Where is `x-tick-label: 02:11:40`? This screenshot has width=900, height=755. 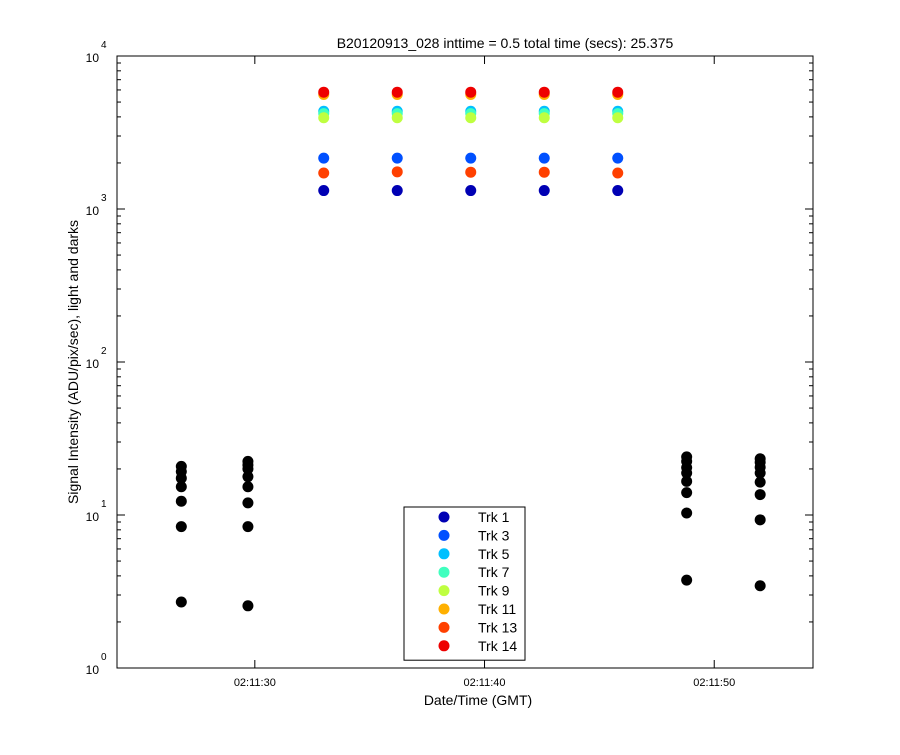 x-tick-label: 02:11:40 is located at coordinates (485, 683).